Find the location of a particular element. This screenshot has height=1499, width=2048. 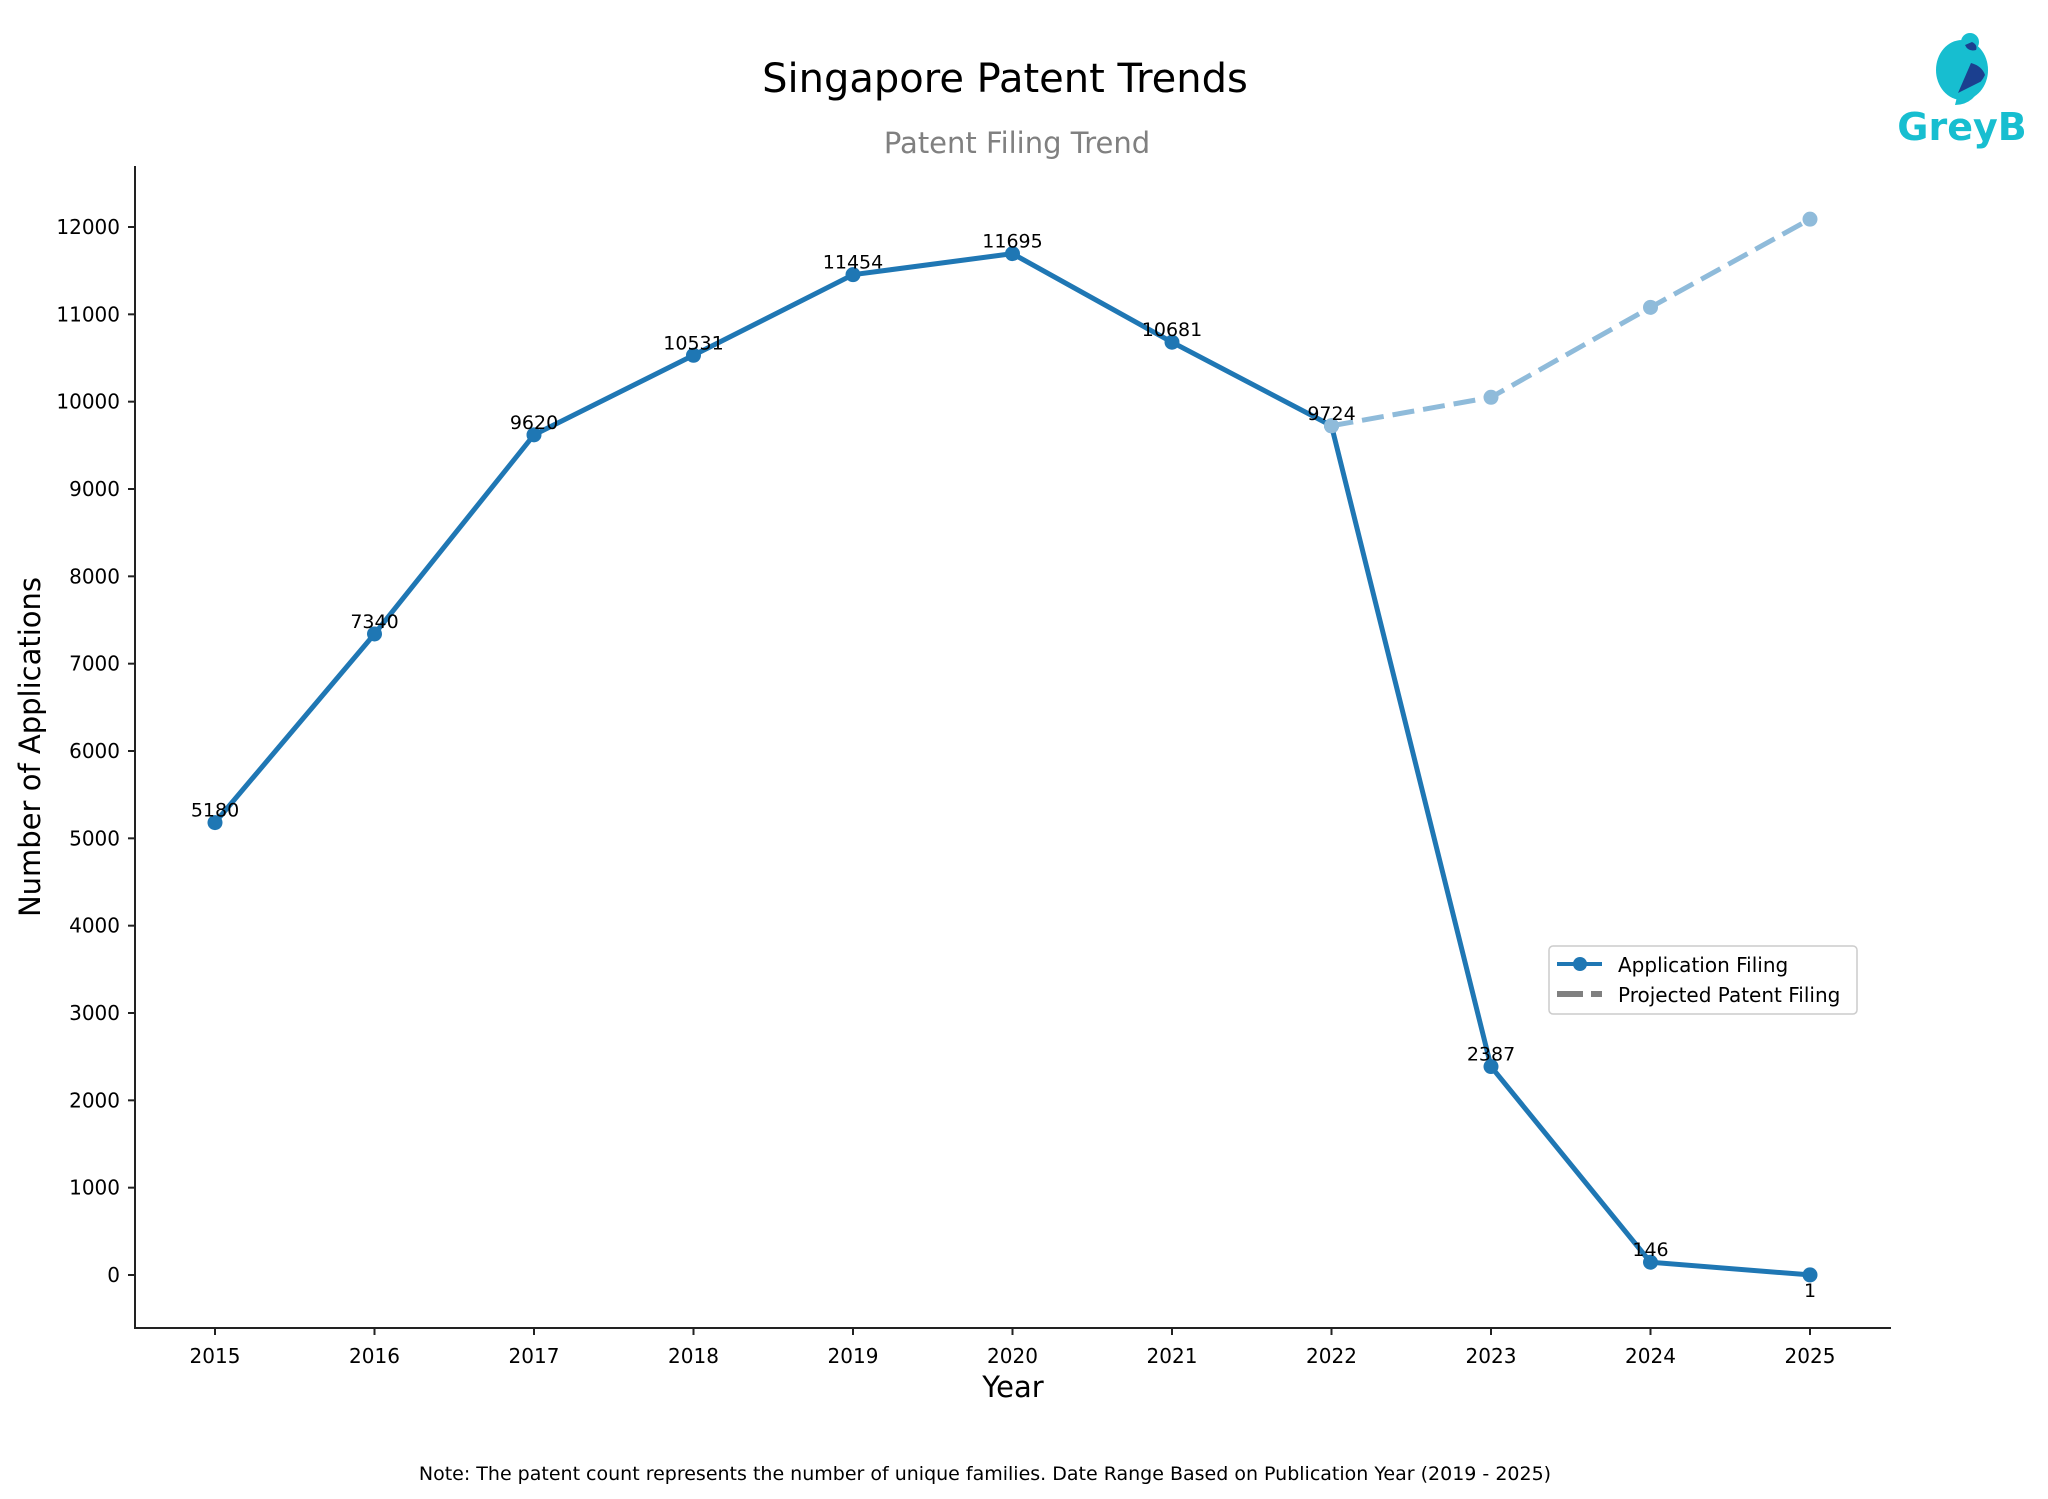

data-label: 10531 is located at coordinates (693, 343).